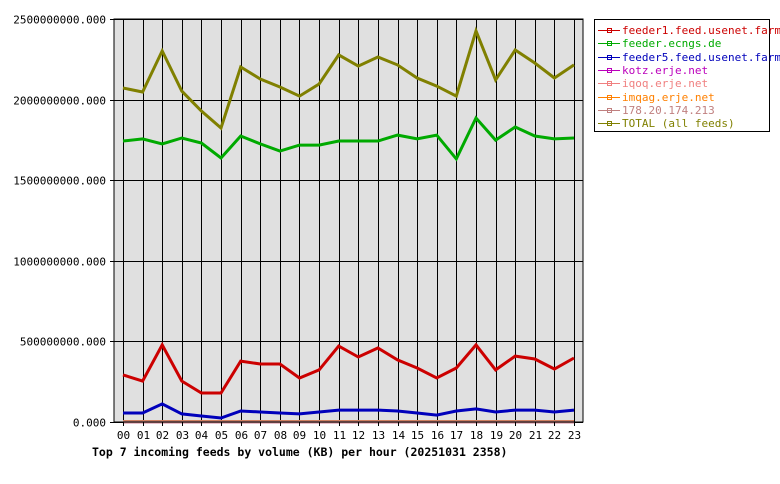 This screenshot has width=780, height=484. What do you see at coordinates (378, 435) in the screenshot?
I see `x-tick-label: 13` at bounding box center [378, 435].